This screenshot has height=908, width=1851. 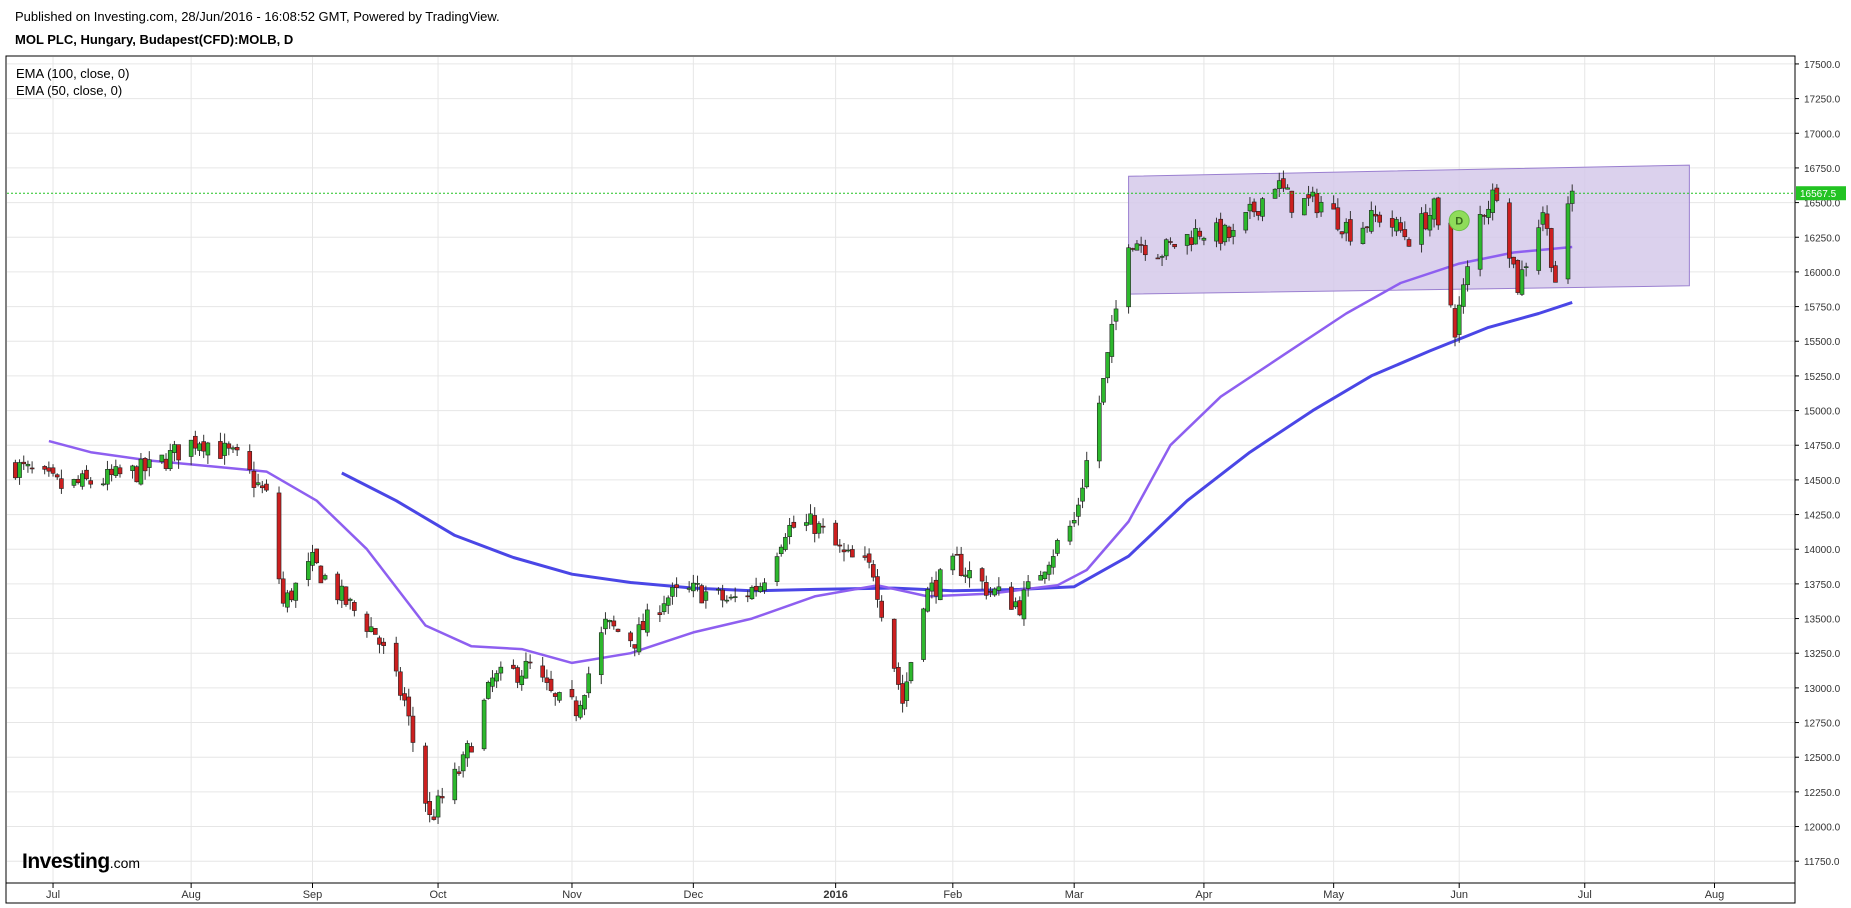 I want to click on legend-ema-50: EMA (50, close, 0), so click(x=69, y=90).